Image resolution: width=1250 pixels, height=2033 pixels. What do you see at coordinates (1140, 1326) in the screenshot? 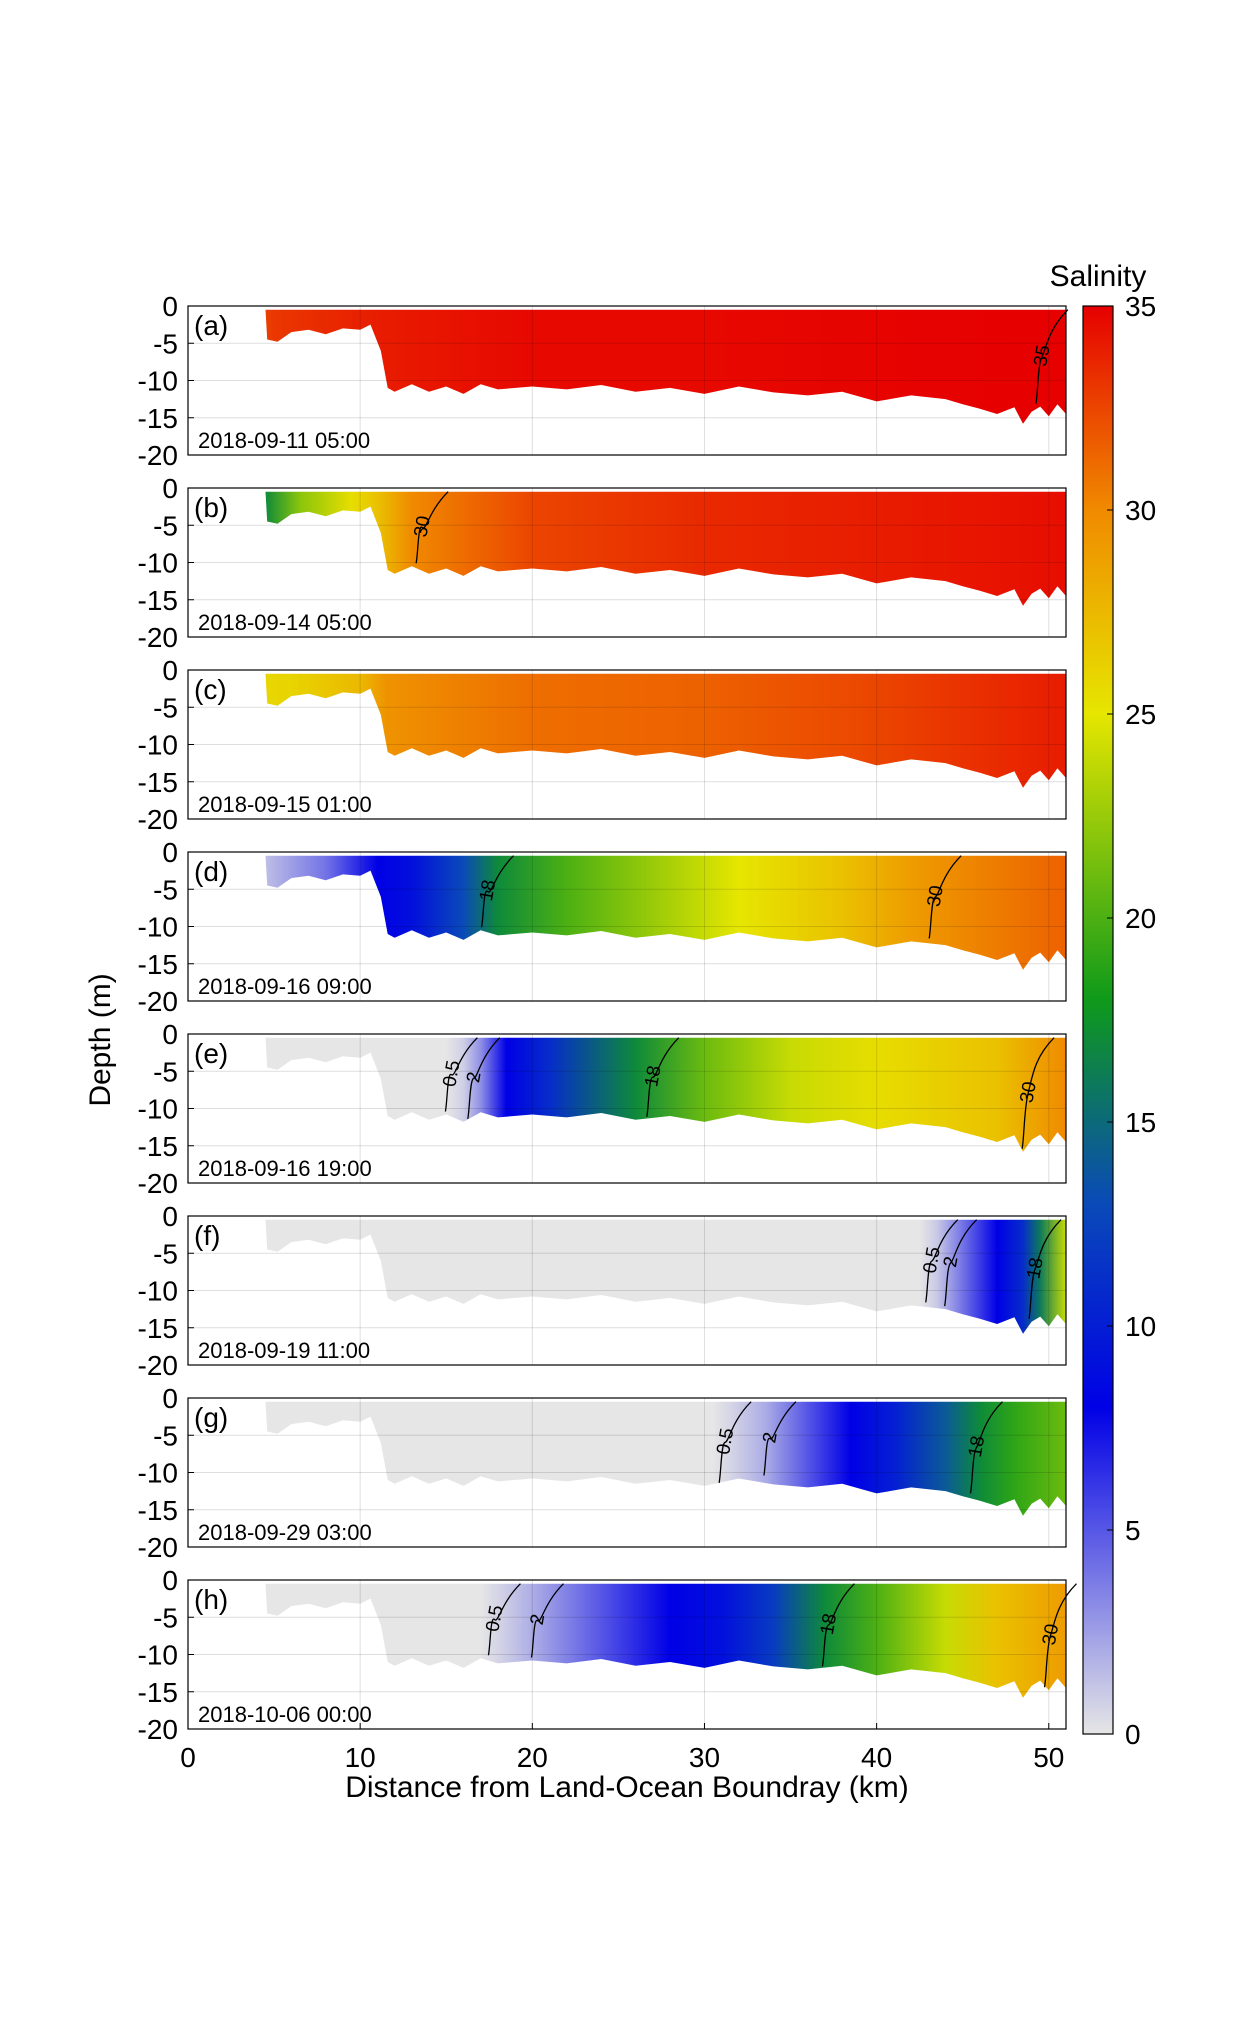
I see `colorbar-tick-label: 10` at bounding box center [1140, 1326].